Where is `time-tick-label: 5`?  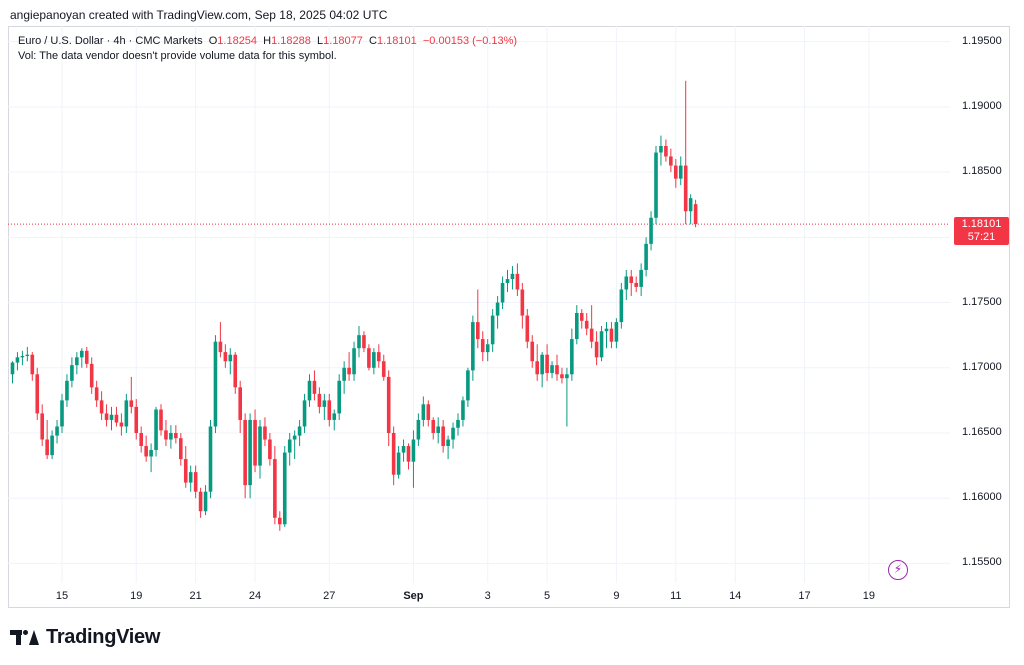 time-tick-label: 5 is located at coordinates (547, 596).